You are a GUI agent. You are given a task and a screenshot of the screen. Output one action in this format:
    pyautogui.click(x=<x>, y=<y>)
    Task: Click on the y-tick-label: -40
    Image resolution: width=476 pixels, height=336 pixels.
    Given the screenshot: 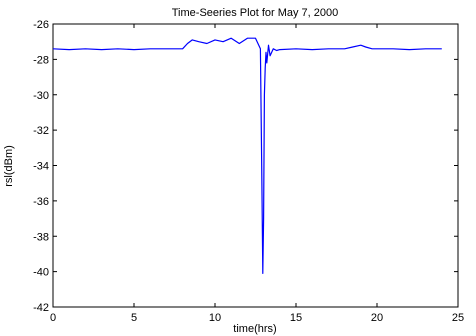 What is the action you would take?
    pyautogui.click(x=41, y=273)
    